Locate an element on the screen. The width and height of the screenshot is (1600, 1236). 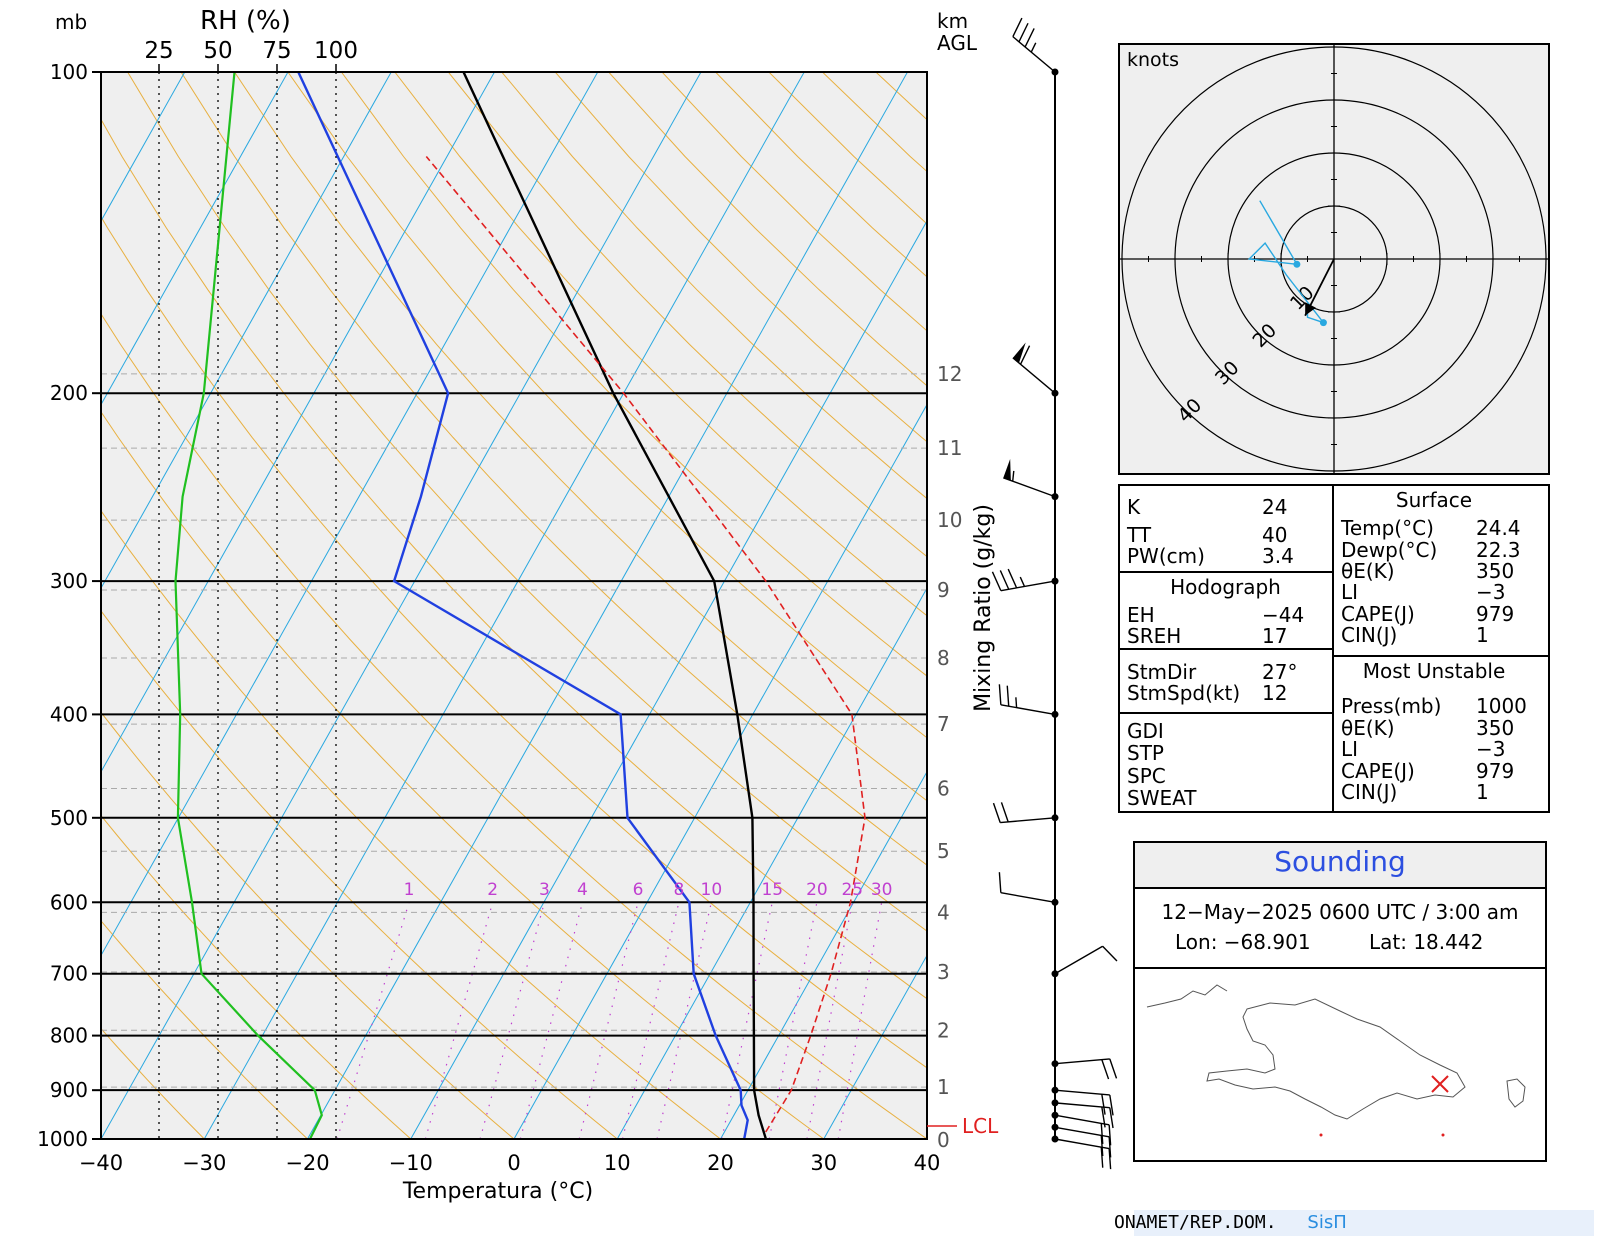
map-coastline-puerto-rico is located at coordinates (1516, 1093).